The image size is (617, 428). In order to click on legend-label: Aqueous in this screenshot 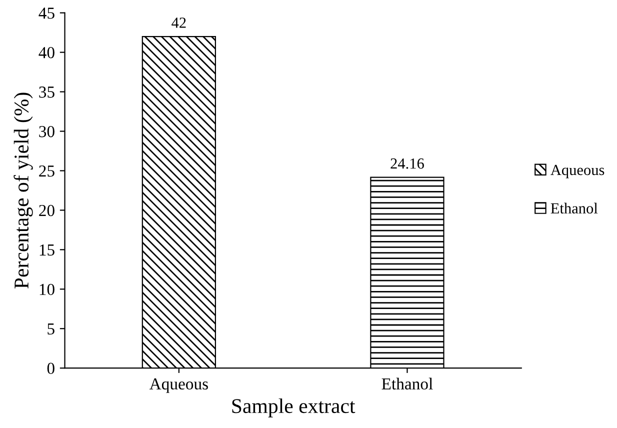, I will do `click(577, 171)`.